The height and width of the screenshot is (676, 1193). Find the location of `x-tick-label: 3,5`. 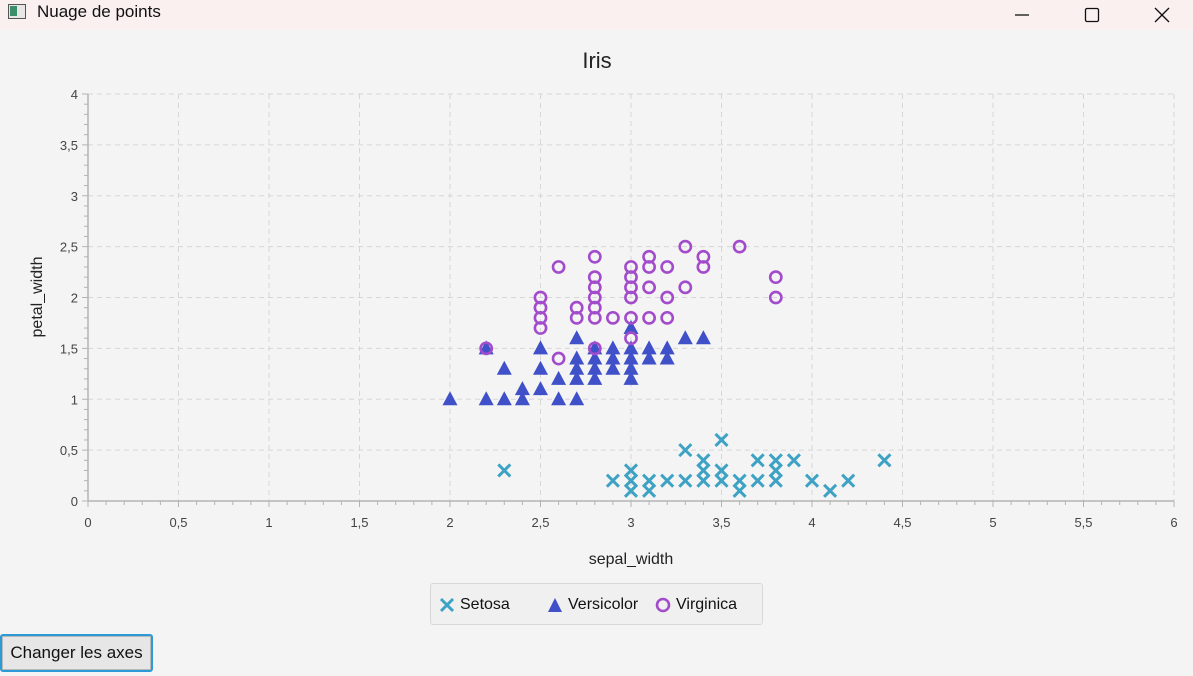

x-tick-label: 3,5 is located at coordinates (721, 522).